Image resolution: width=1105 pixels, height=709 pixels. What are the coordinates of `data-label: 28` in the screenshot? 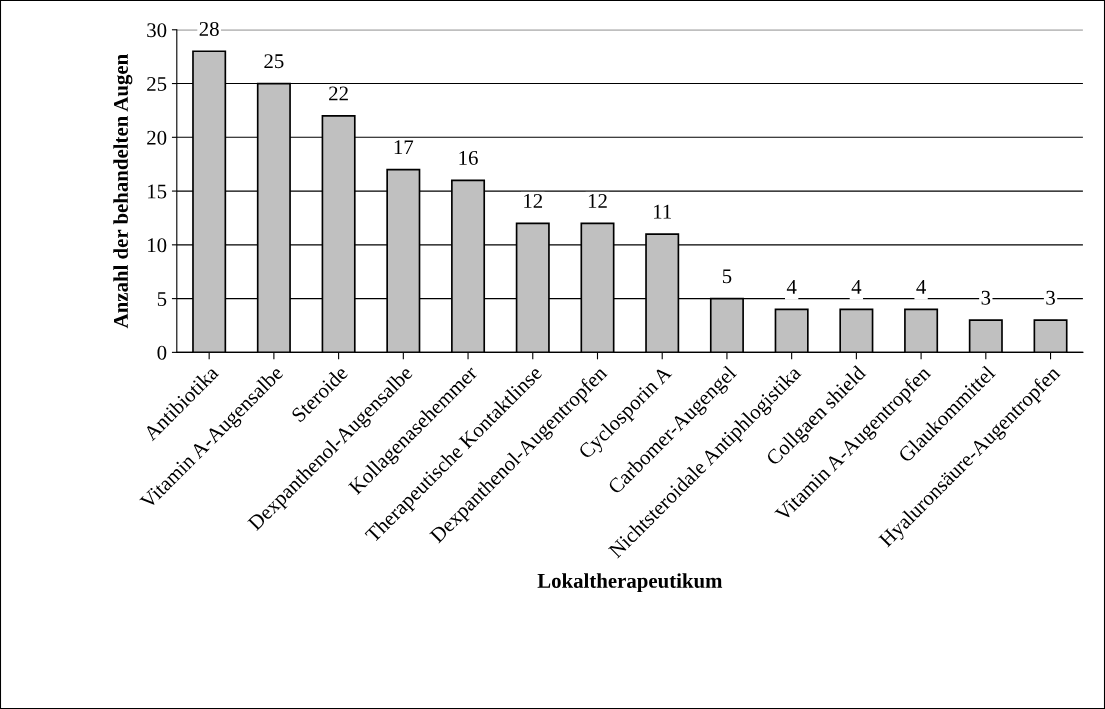 It's located at (209, 28).